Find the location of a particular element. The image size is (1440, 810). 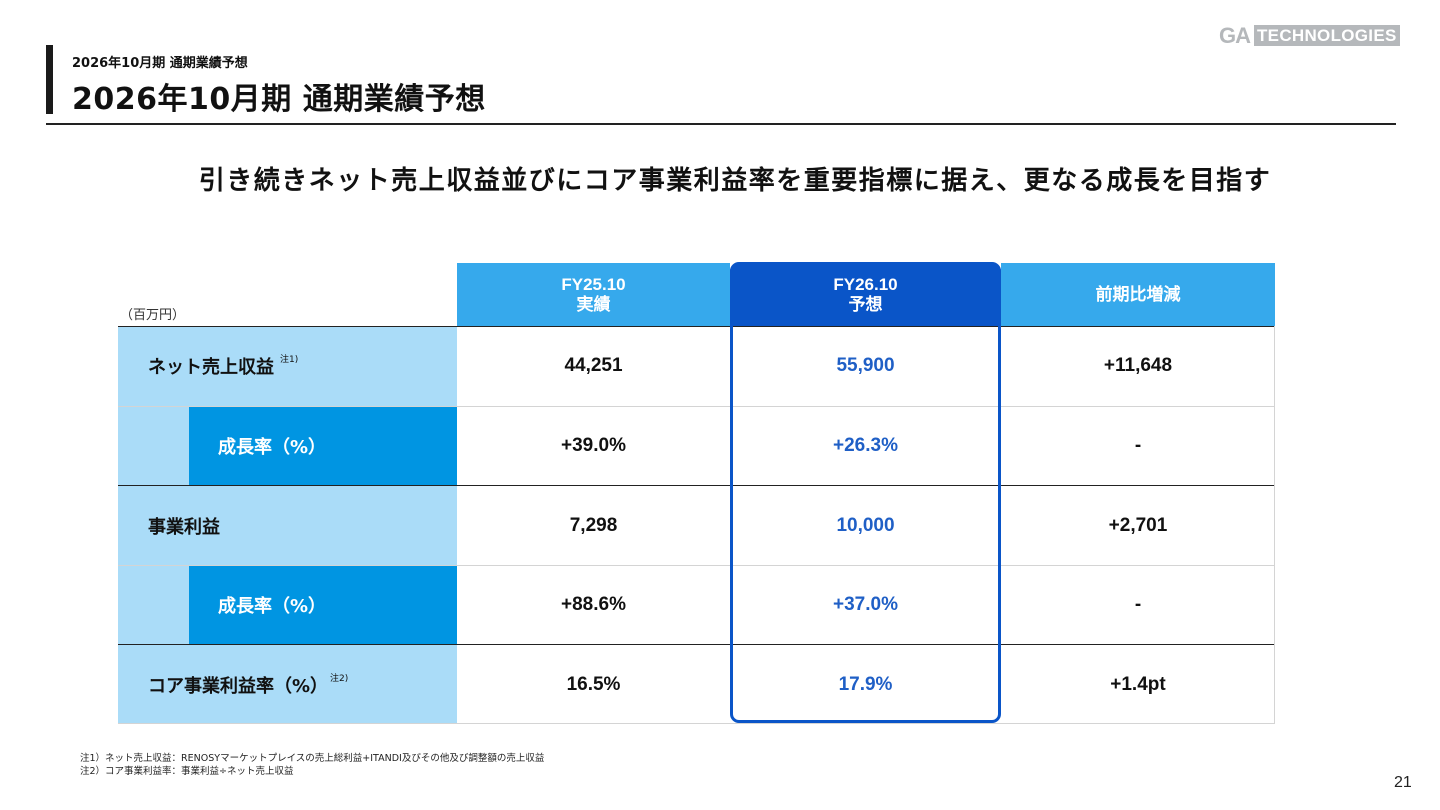

cell-business-profit-change: +2,701 is located at coordinates (1138, 525).